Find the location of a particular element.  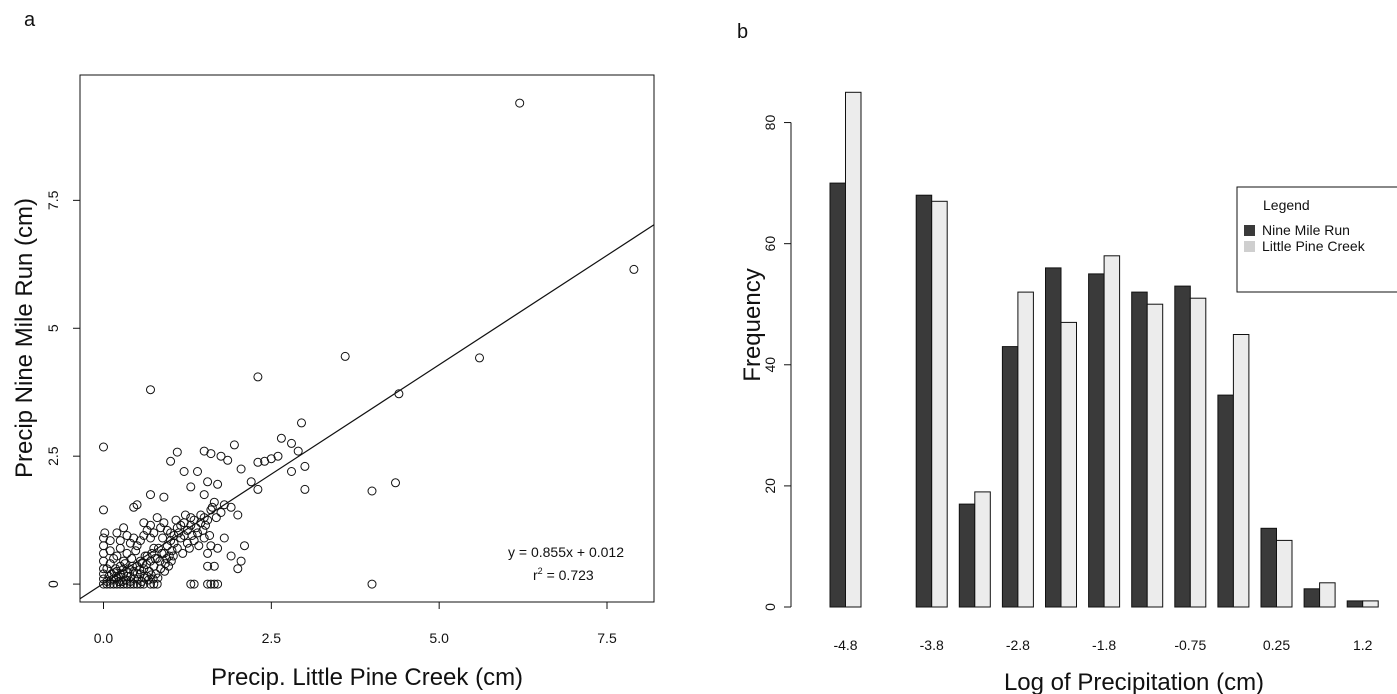

scatter-x-tick-label: 7.5 is located at coordinates (607, 638).